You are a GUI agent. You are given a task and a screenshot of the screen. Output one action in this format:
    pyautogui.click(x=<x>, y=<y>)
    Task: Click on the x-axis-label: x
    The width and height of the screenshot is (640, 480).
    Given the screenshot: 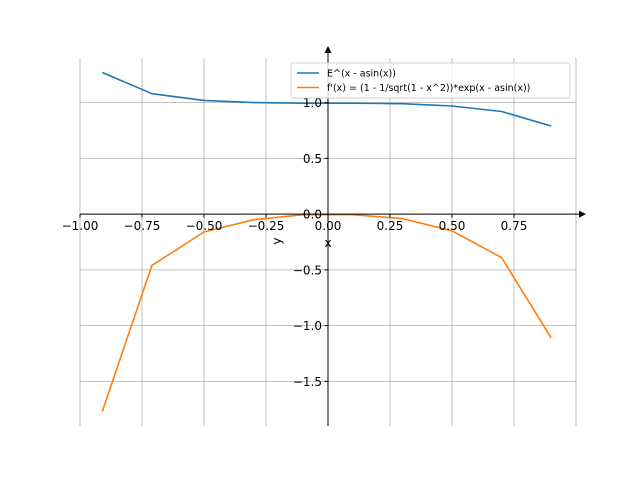 What is the action you would take?
    pyautogui.click(x=327, y=243)
    